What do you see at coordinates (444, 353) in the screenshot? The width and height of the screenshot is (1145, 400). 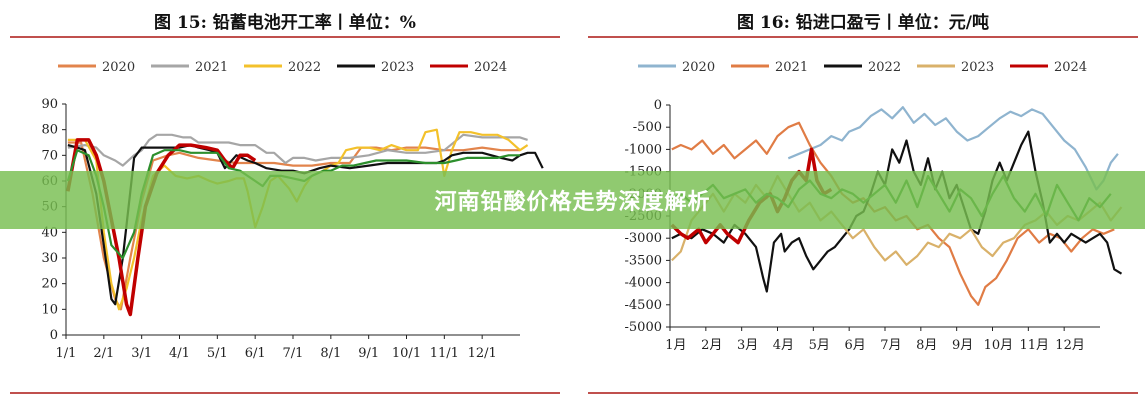 I see `x-tick-label: 11/1` at bounding box center [444, 353].